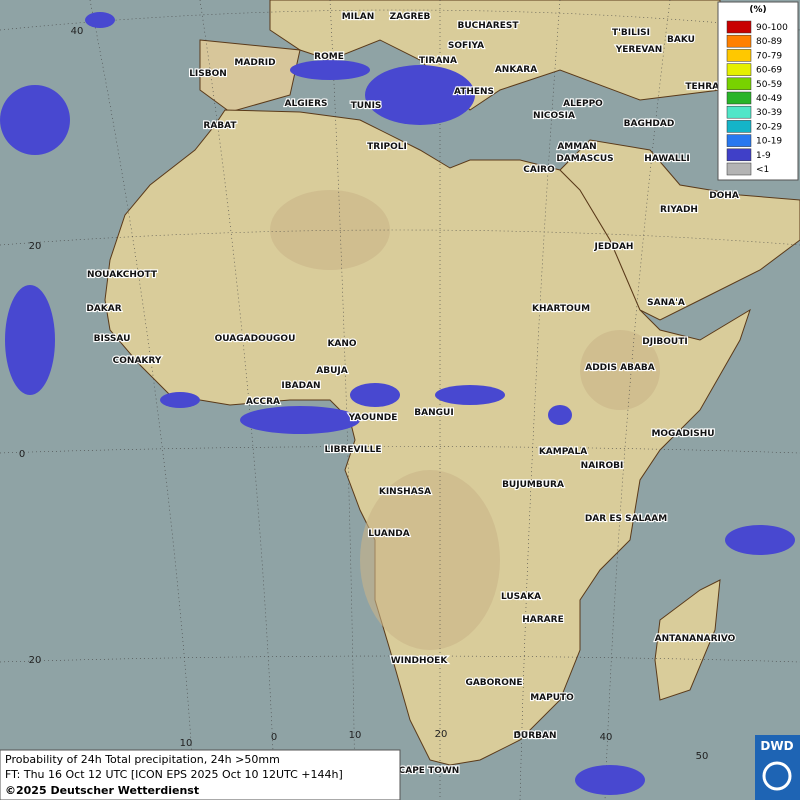 Image resolution: width=800 pixels, height=800 pixels. What do you see at coordinates (583, 104) in the screenshot?
I see `city-label: ALEPPO` at bounding box center [583, 104].